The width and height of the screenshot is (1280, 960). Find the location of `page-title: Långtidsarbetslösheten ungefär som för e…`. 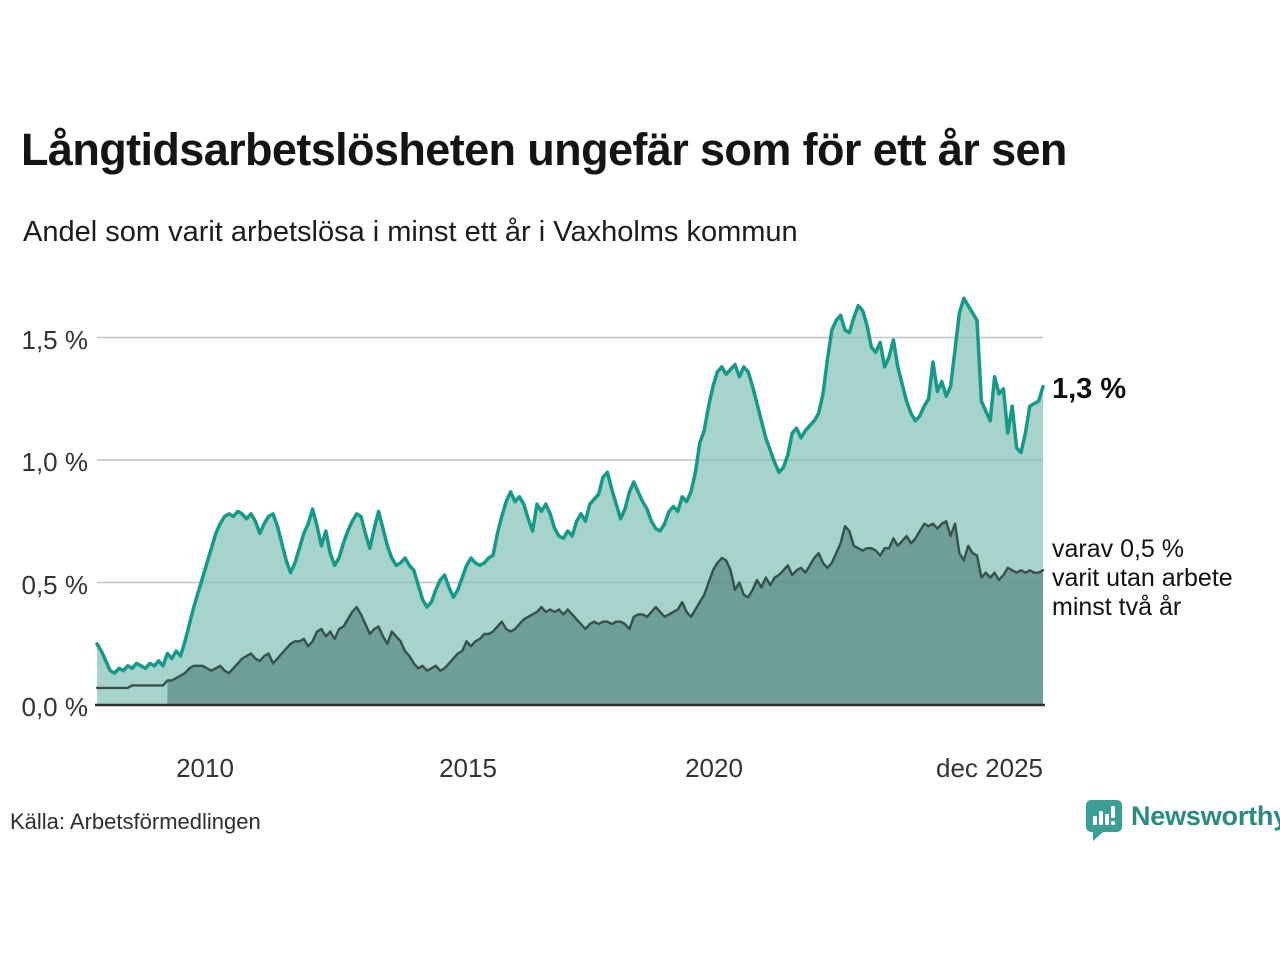

page-title: Långtidsarbetslösheten ungefär som för e… is located at coordinates (544, 149).